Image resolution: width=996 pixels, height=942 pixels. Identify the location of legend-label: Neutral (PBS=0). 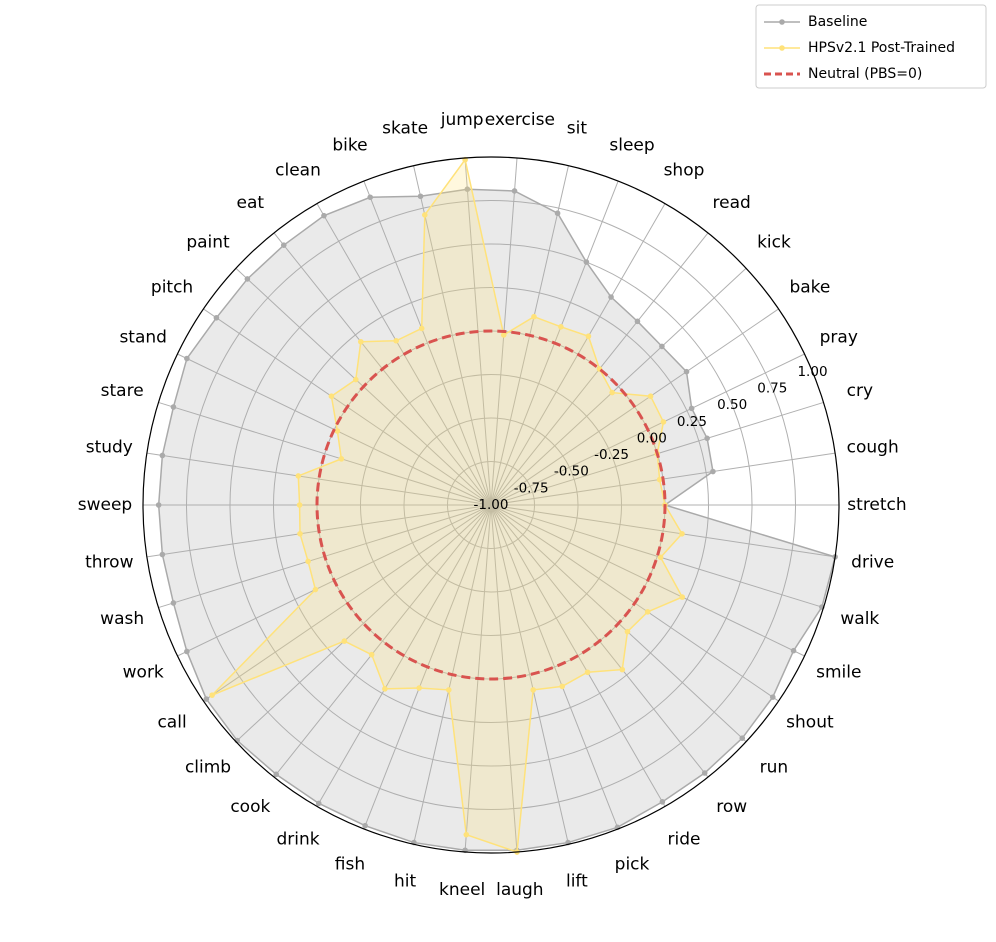
(865, 74).